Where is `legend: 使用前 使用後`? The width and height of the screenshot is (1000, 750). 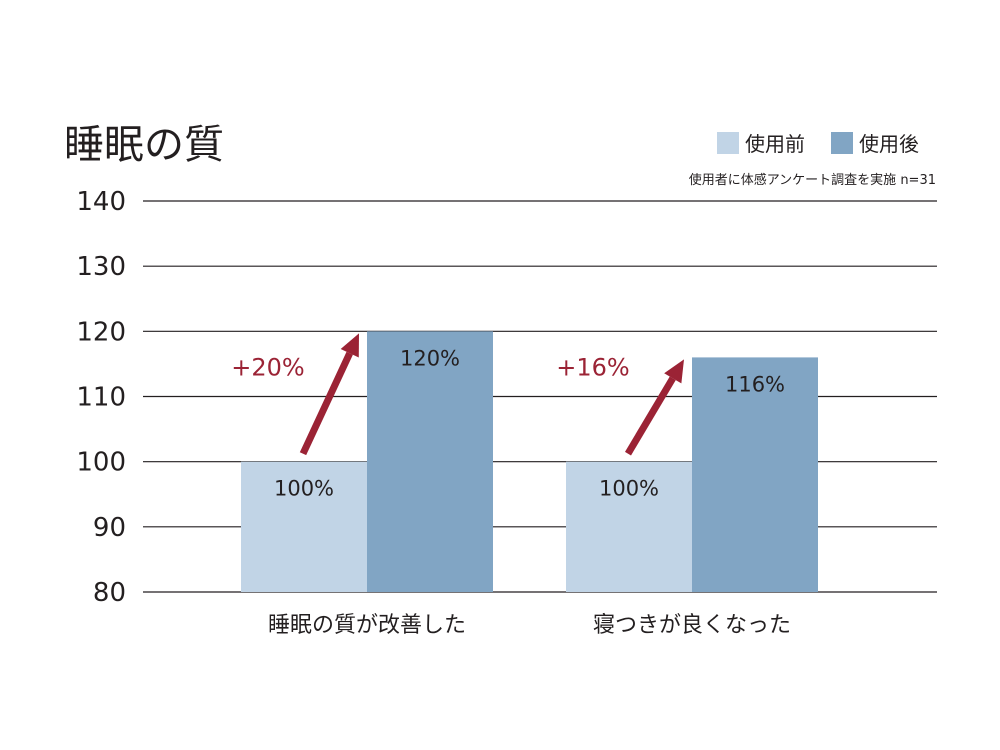 legend: 使用前 使用後 is located at coordinates (818, 144).